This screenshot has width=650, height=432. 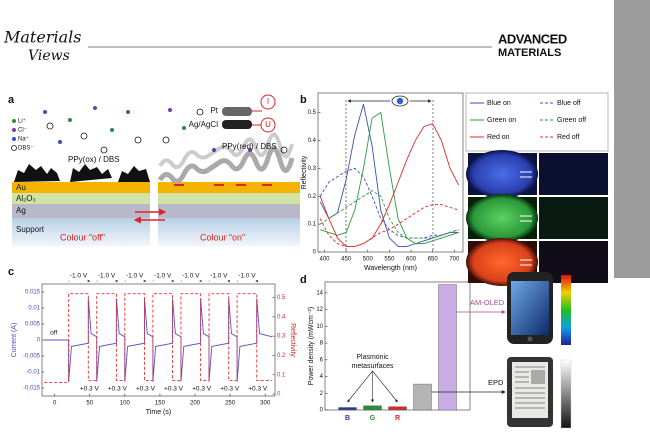 I want to click on y2-axis-label: Reflectivity, so click(x=292, y=340).